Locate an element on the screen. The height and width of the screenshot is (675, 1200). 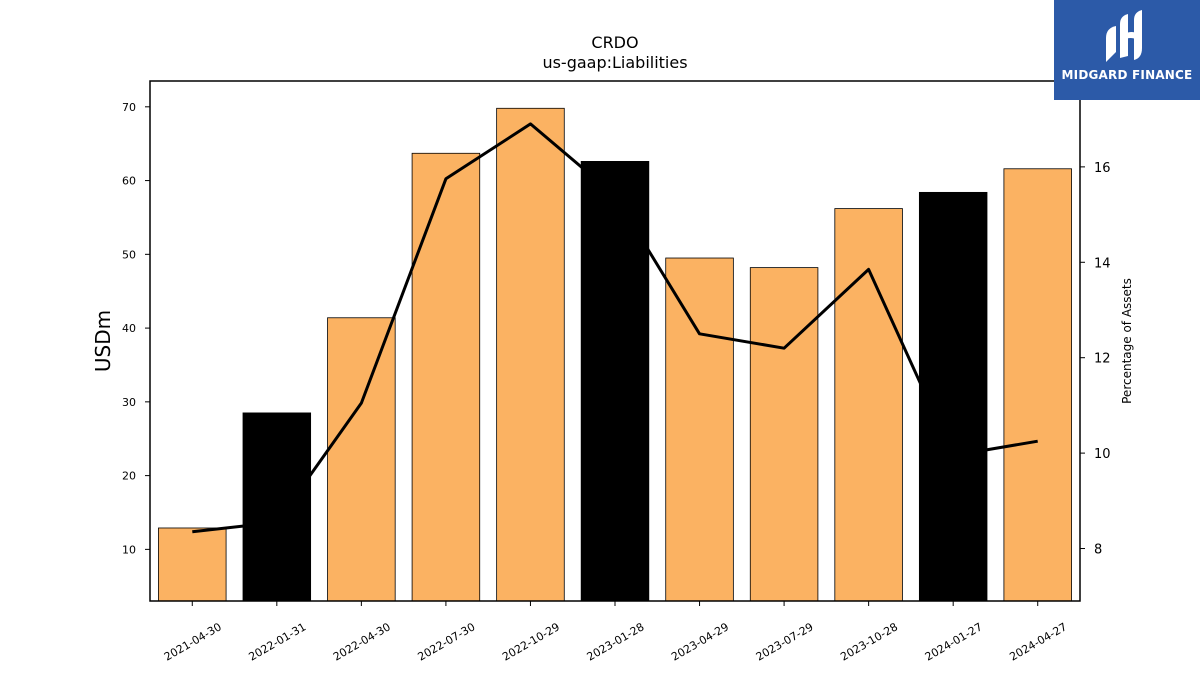
brand-name: MIDGARD FINANCE is located at coordinates (1127, 75).